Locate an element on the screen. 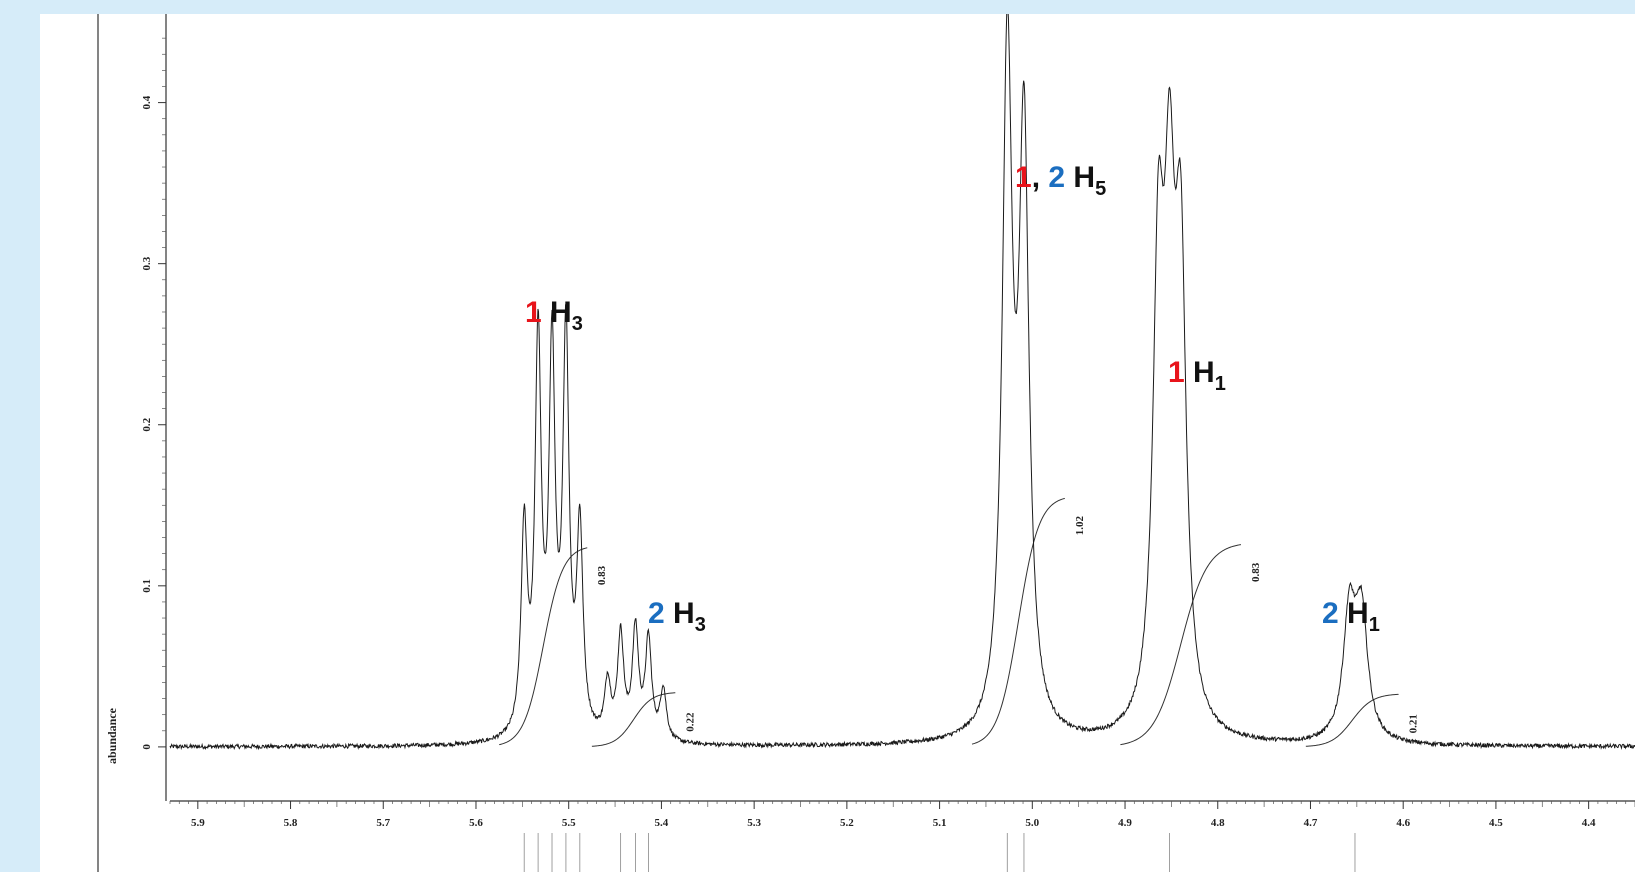 This screenshot has height=872, width=1635. label-h5-subscript: 5 is located at coordinates (1101, 189).